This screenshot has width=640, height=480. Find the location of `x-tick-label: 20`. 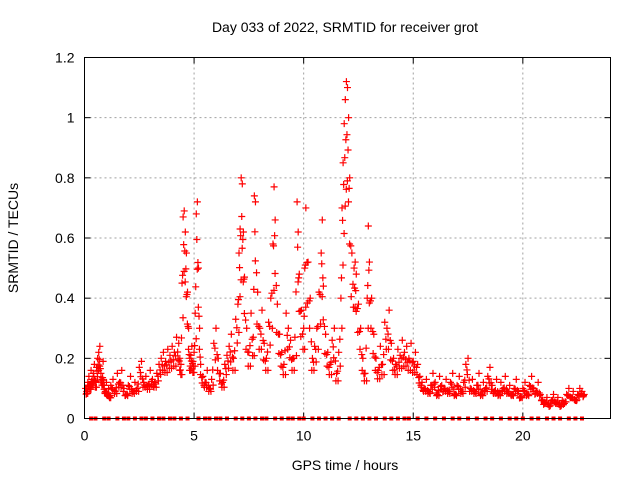

x-tick-label: 20 is located at coordinates (523, 436).